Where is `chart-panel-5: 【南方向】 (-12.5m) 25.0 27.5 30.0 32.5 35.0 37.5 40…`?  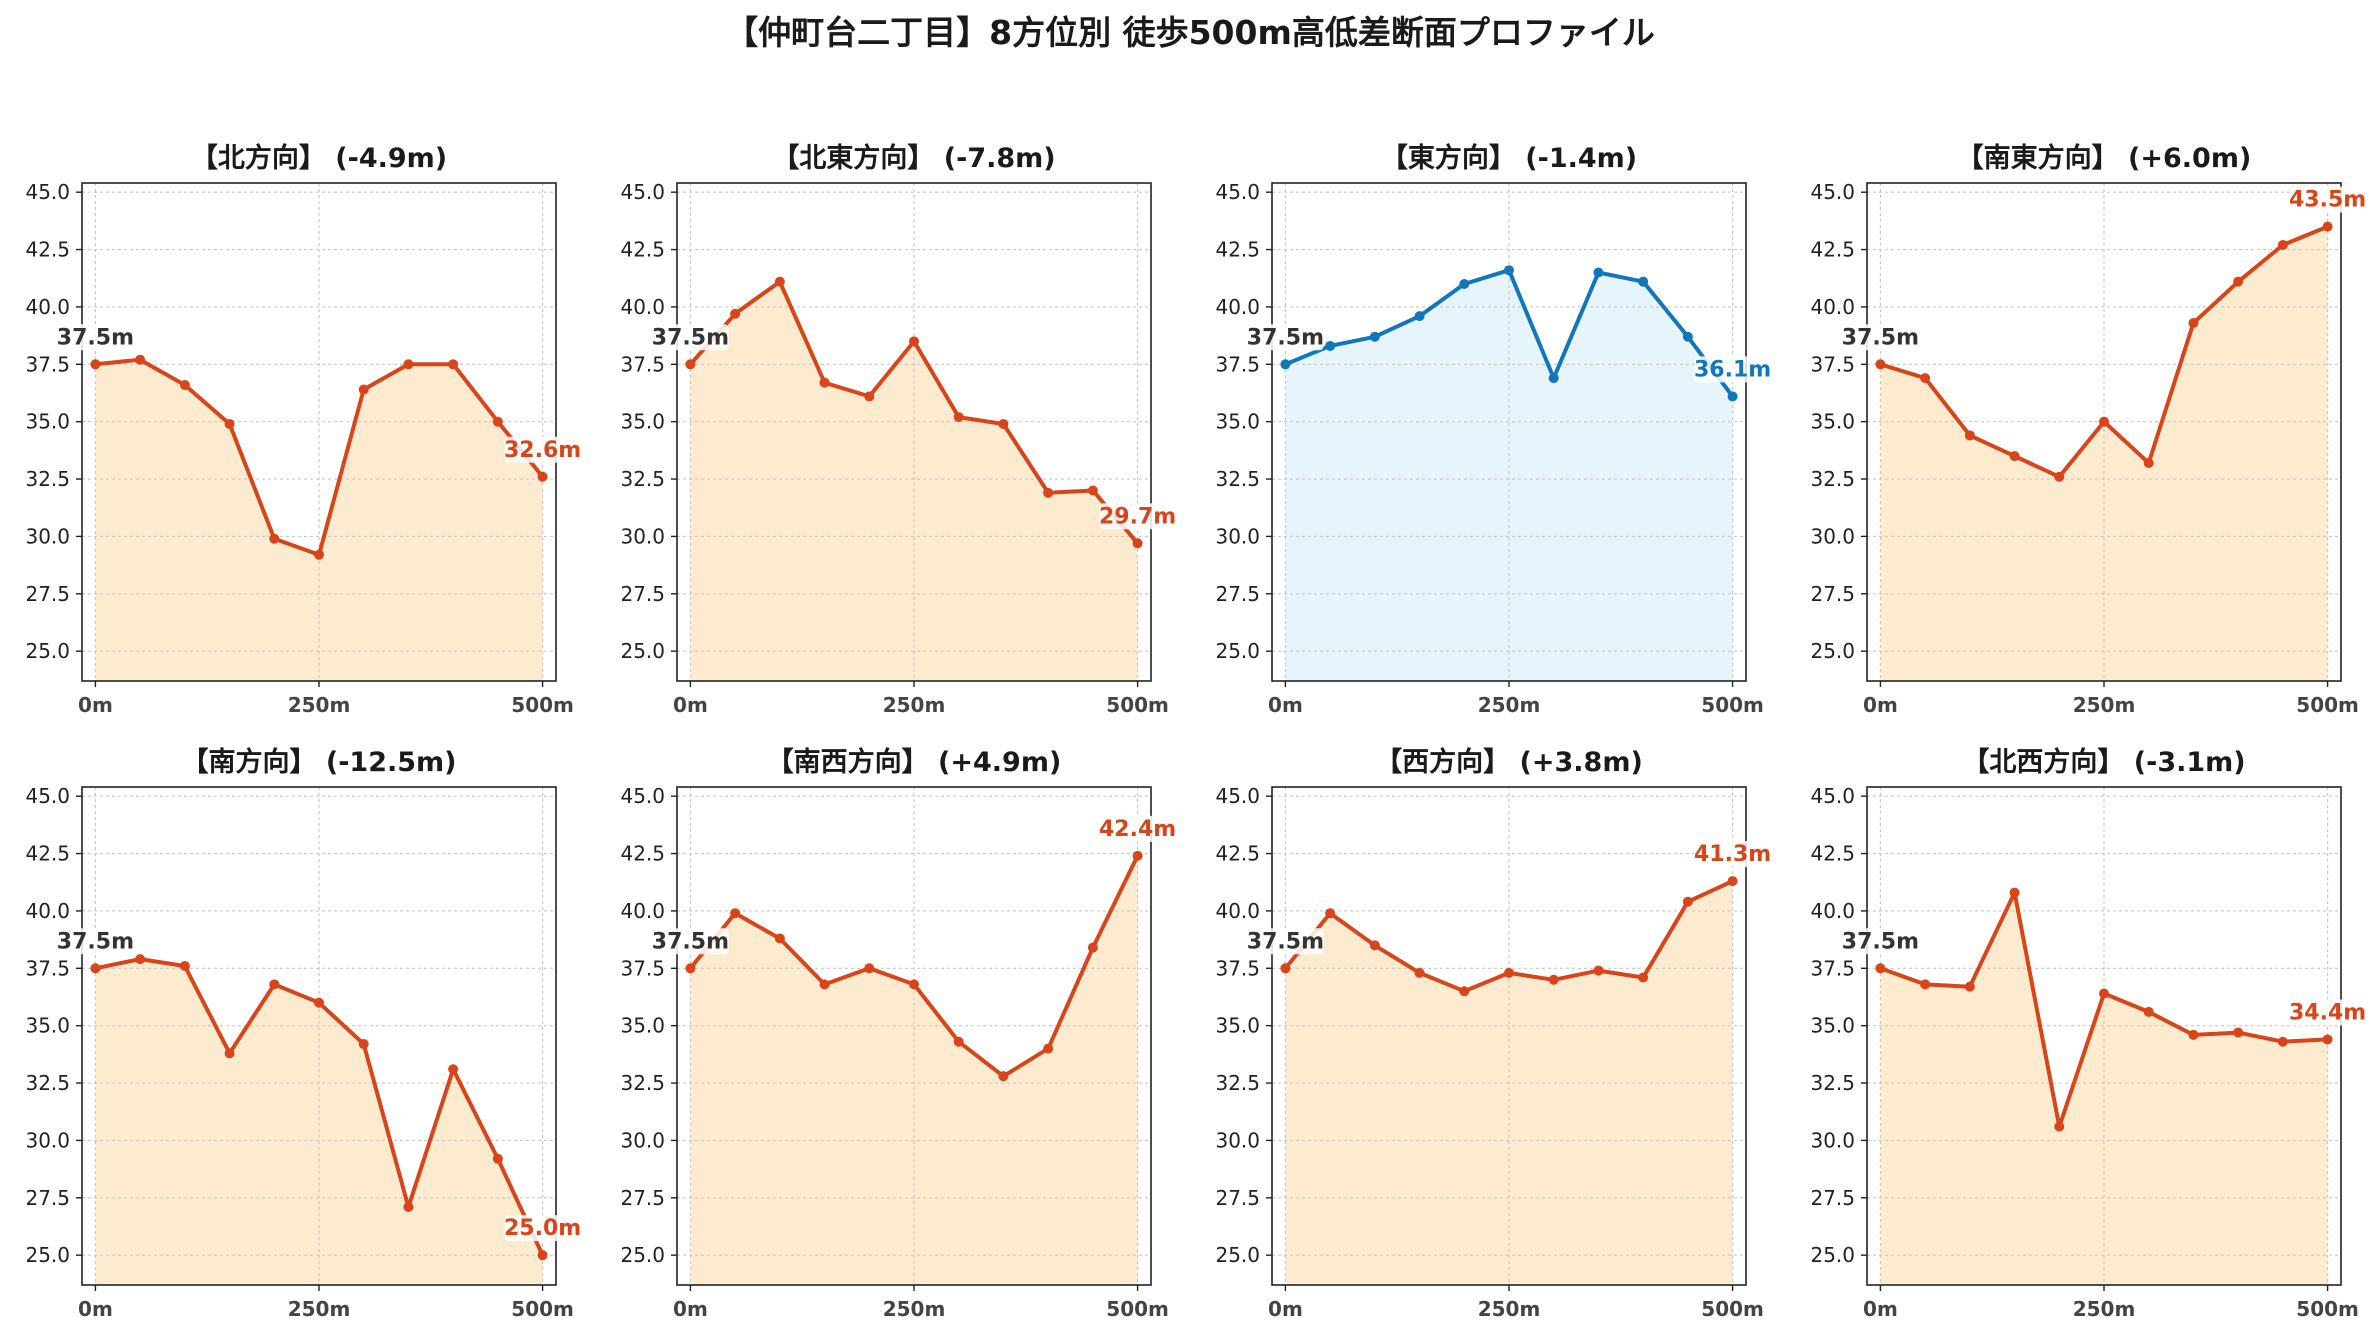
chart-panel-5: 【南方向】 (-12.5m) 25.0 27.5 30.0 32.5 35.0 37.5 40… is located at coordinates (303, 1033).